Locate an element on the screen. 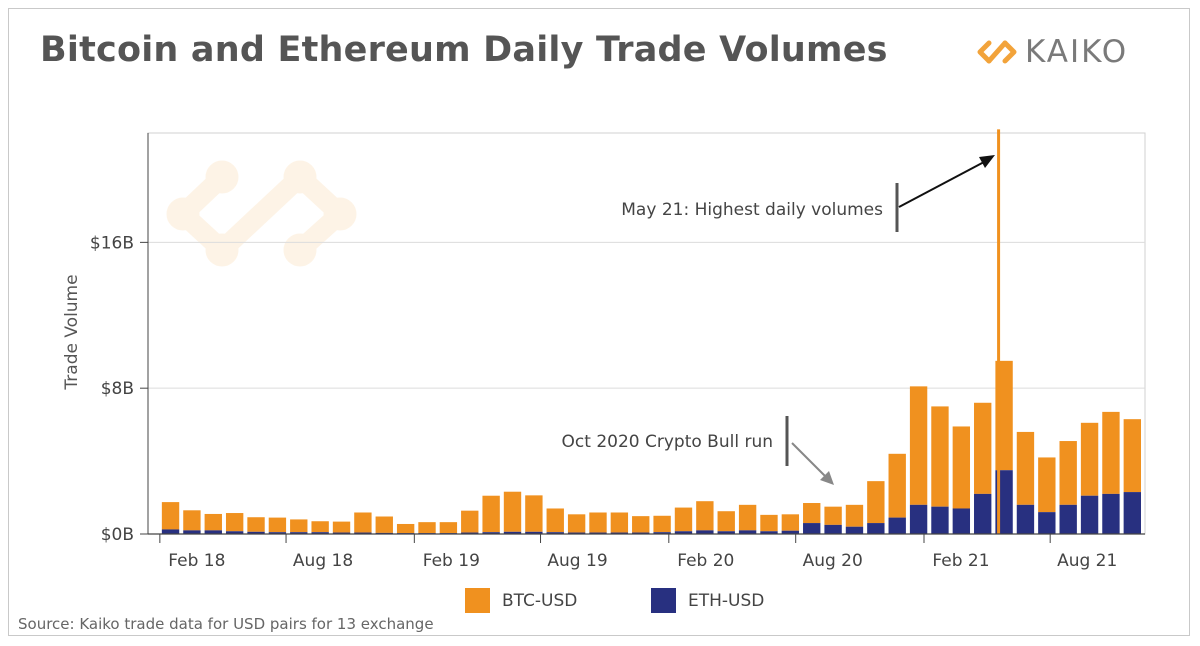 Image resolution: width=1200 pixels, height=646 pixels. x-tick-label: Aug 20 is located at coordinates (833, 561).